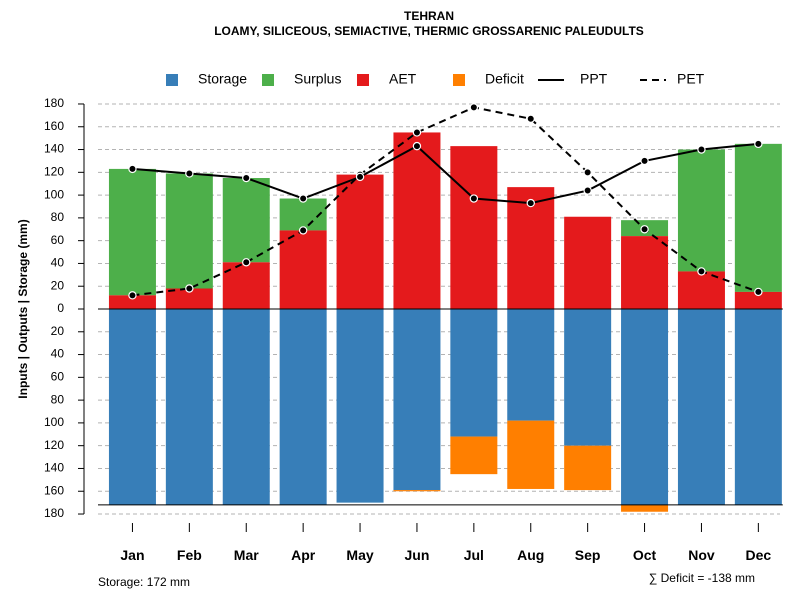 This screenshot has height=600, width=800. Describe the element at coordinates (359, 555) in the screenshot. I see `x-tick-label: May` at that location.